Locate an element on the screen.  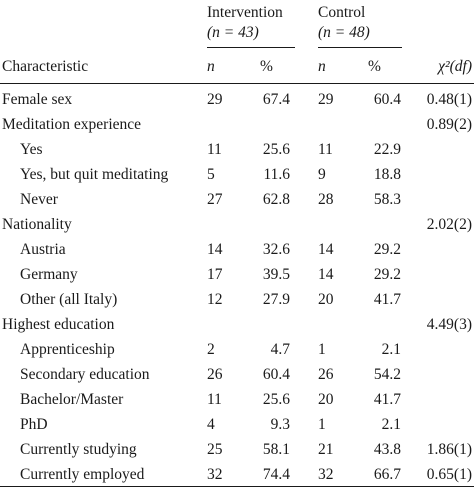
group1-title: Intervention is located at coordinates (245, 12).